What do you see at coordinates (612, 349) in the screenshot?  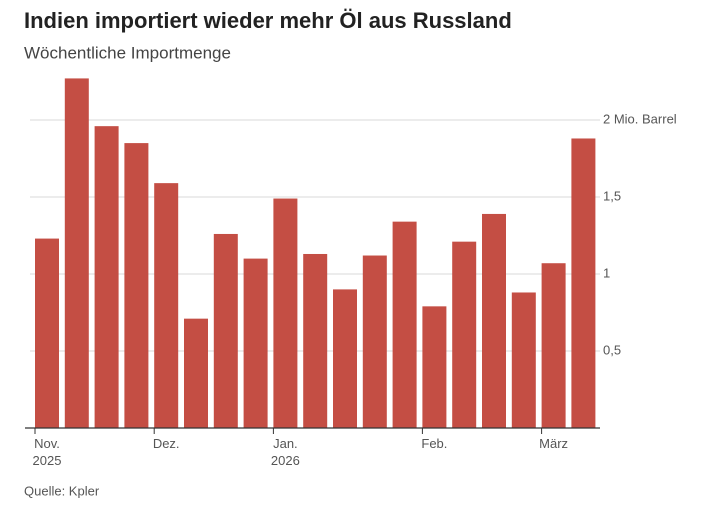 I see `y-tick-label: 0,5` at bounding box center [612, 349].